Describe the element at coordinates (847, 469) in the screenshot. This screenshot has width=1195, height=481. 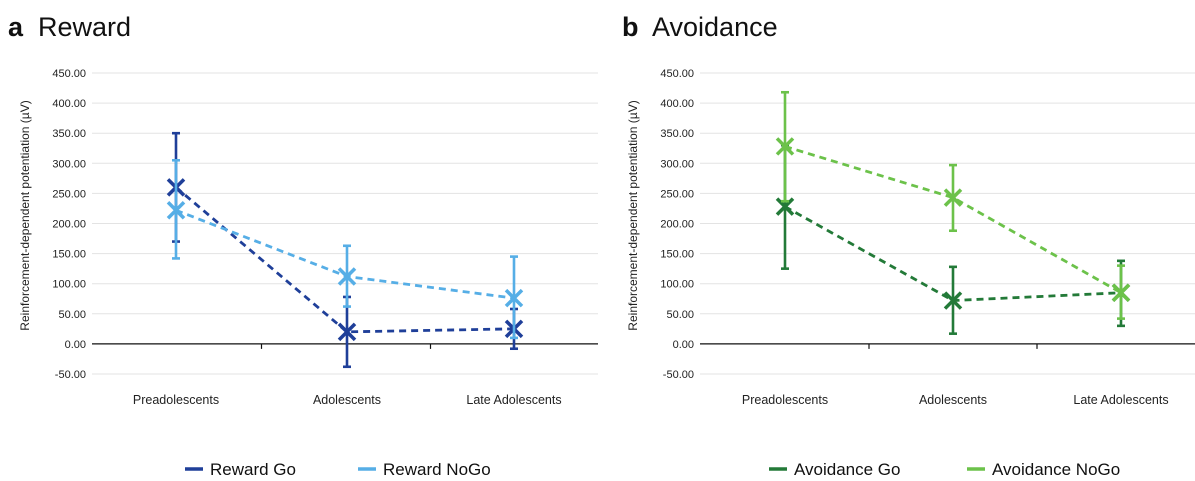
I see `legend-label: Avoidance Go` at that location.